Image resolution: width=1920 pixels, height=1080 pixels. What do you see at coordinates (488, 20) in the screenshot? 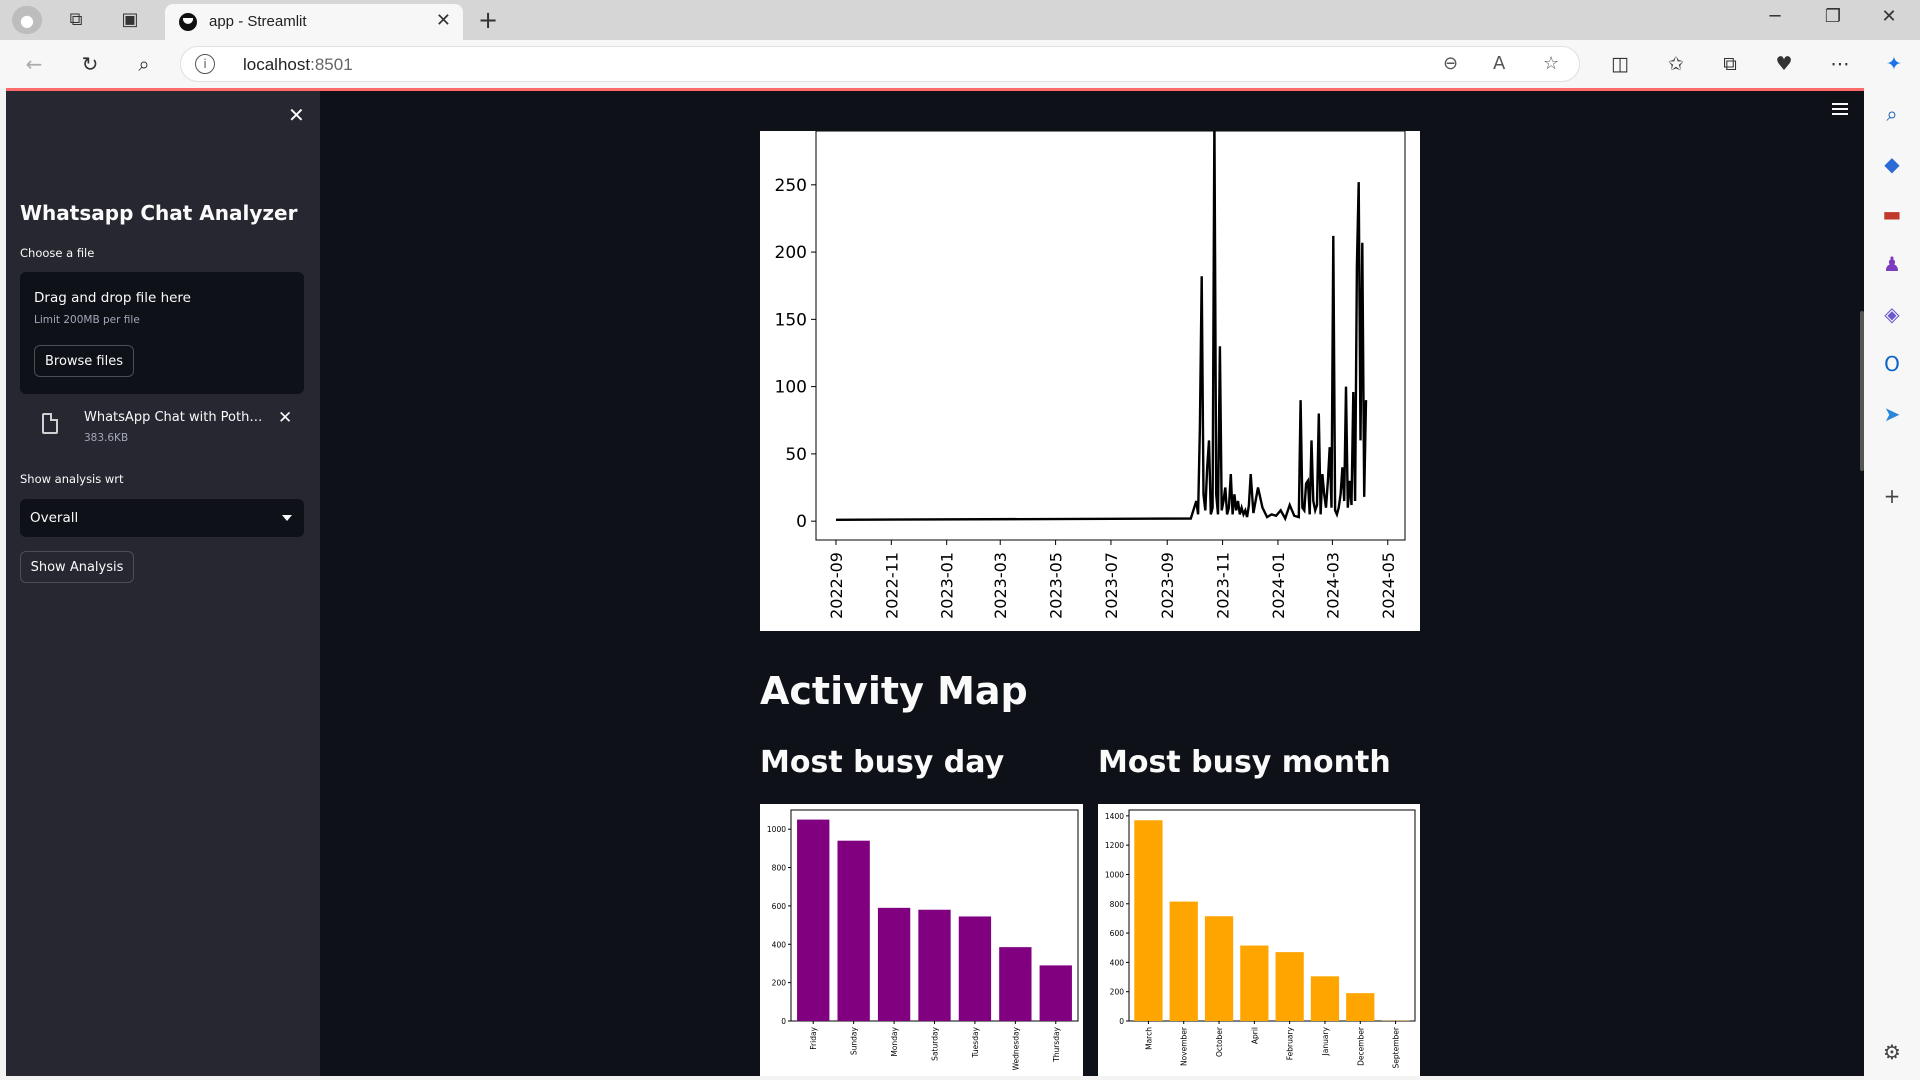
I see `new-tab-icon: +` at bounding box center [488, 20].